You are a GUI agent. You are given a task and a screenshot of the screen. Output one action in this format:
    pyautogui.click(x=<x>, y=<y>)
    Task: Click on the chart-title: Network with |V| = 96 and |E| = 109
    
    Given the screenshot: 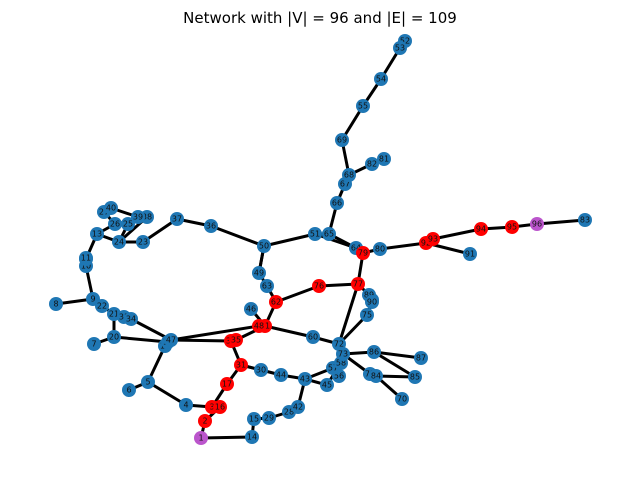 What is the action you would take?
    pyautogui.click(x=320, y=18)
    